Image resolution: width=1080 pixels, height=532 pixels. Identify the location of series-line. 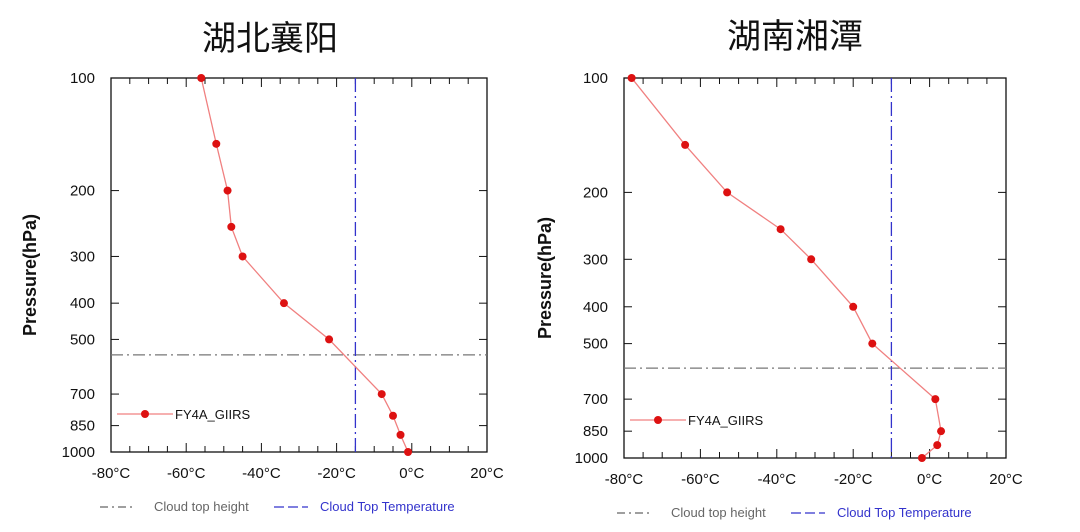
(304, 265).